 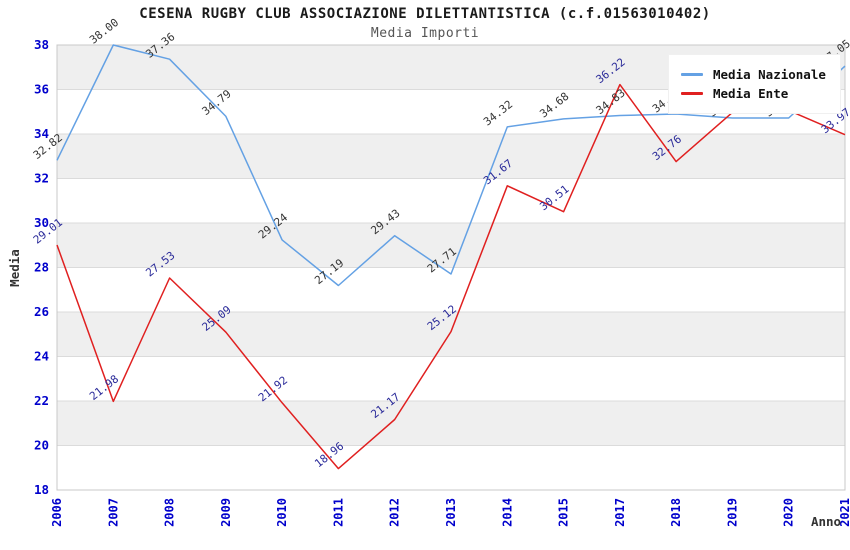 I want to click on legend-item-media-ente: Media Ente, so click(x=753, y=93).